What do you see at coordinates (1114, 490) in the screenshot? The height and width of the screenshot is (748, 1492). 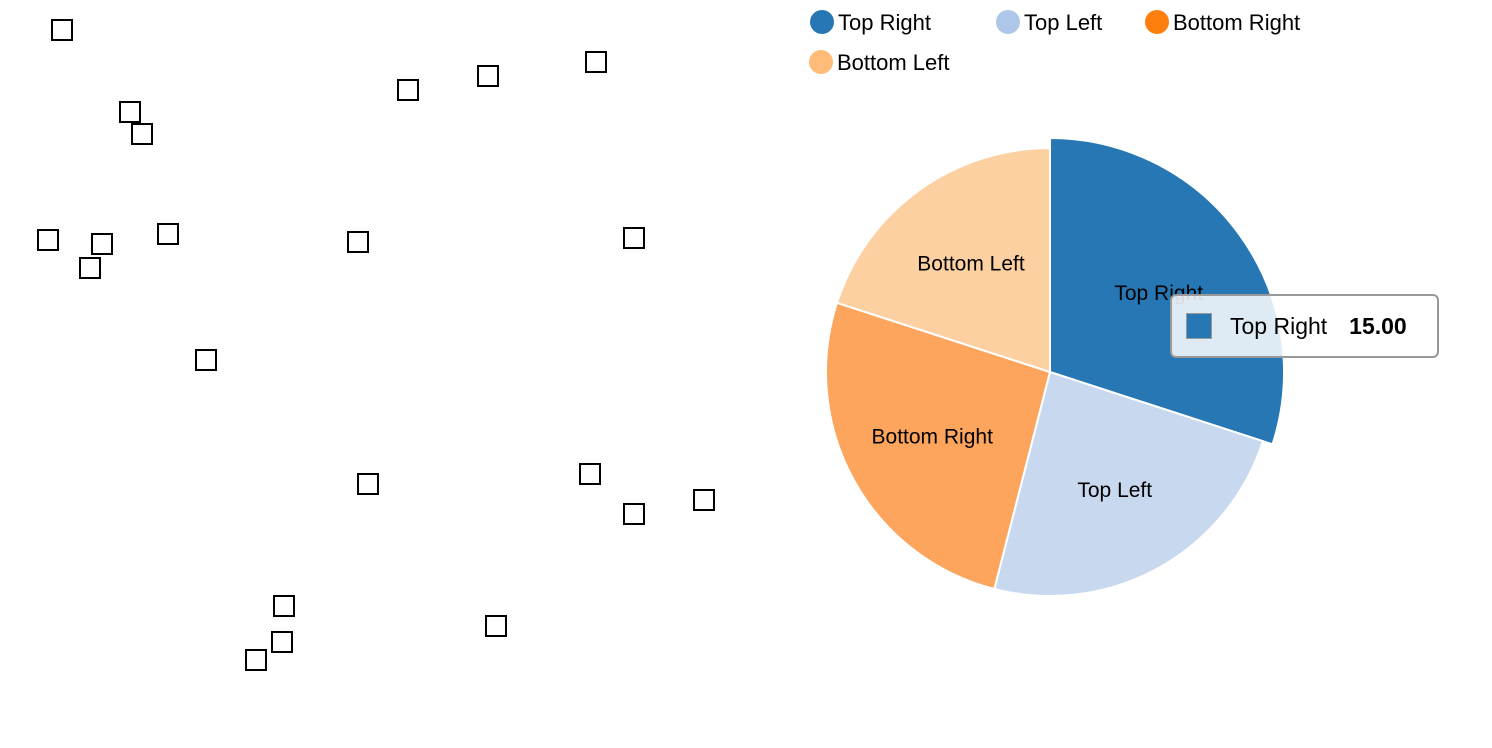 I see `slice-label-top-left: Top Left` at bounding box center [1114, 490].